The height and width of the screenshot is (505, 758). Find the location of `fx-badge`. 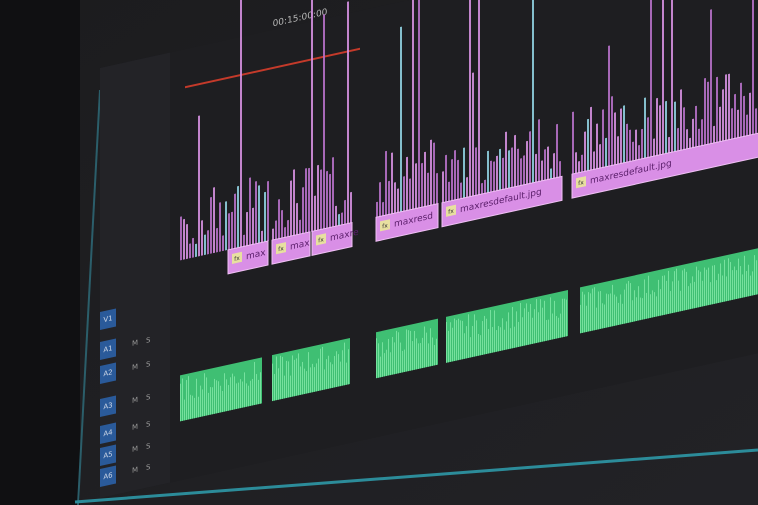

fx-badge is located at coordinates (581, 182).